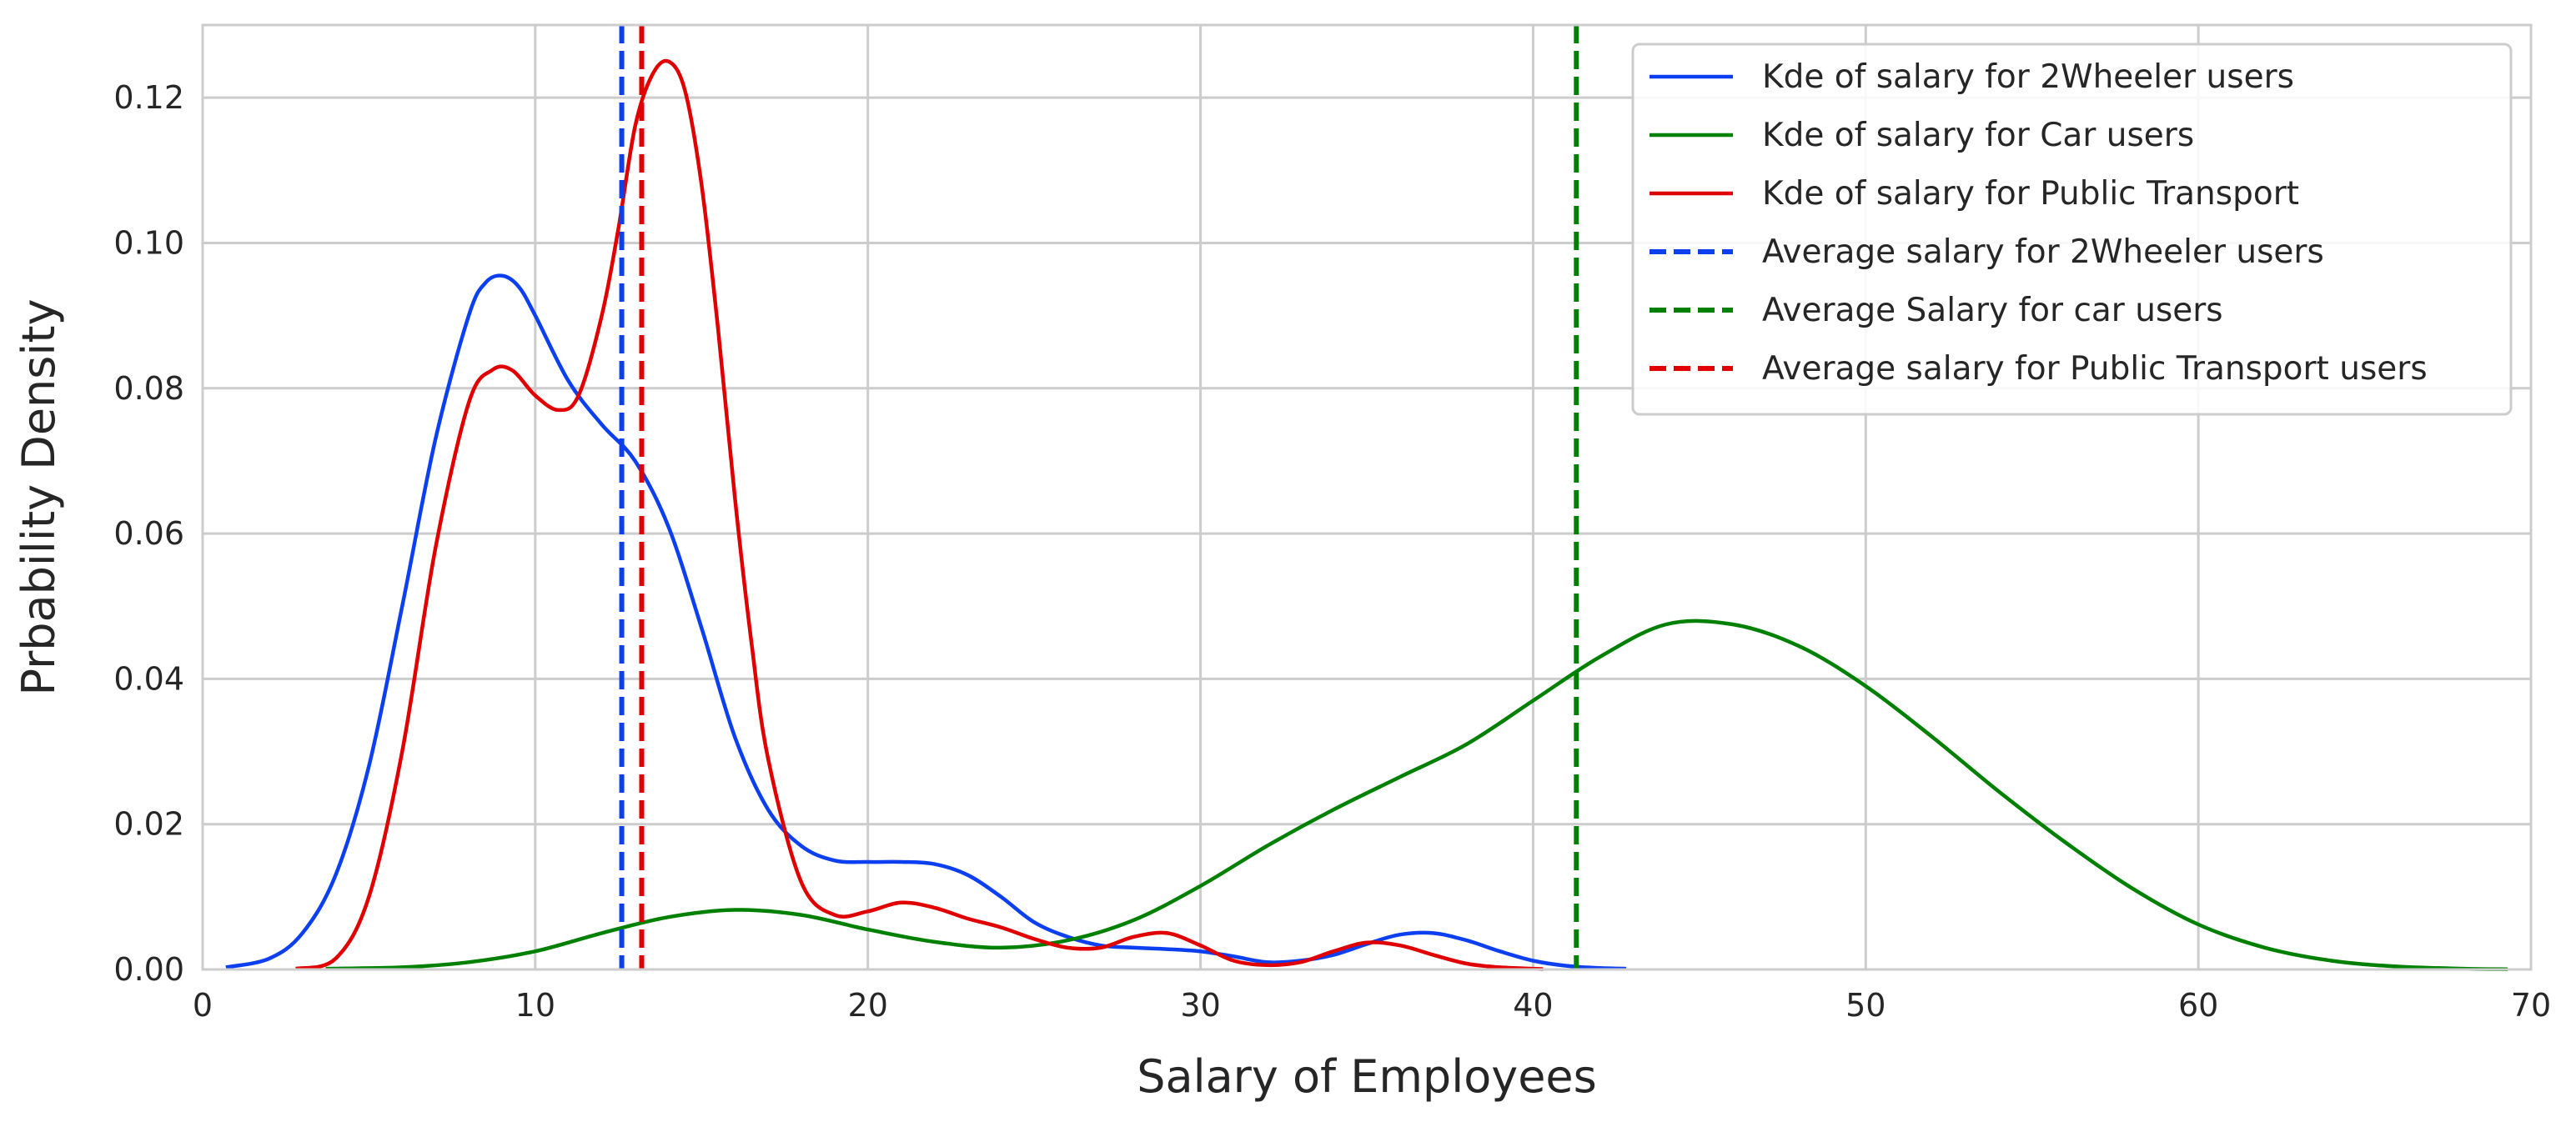  What do you see at coordinates (1367, 1076) in the screenshot?
I see `x-axis-label: Salary of Employees` at bounding box center [1367, 1076].